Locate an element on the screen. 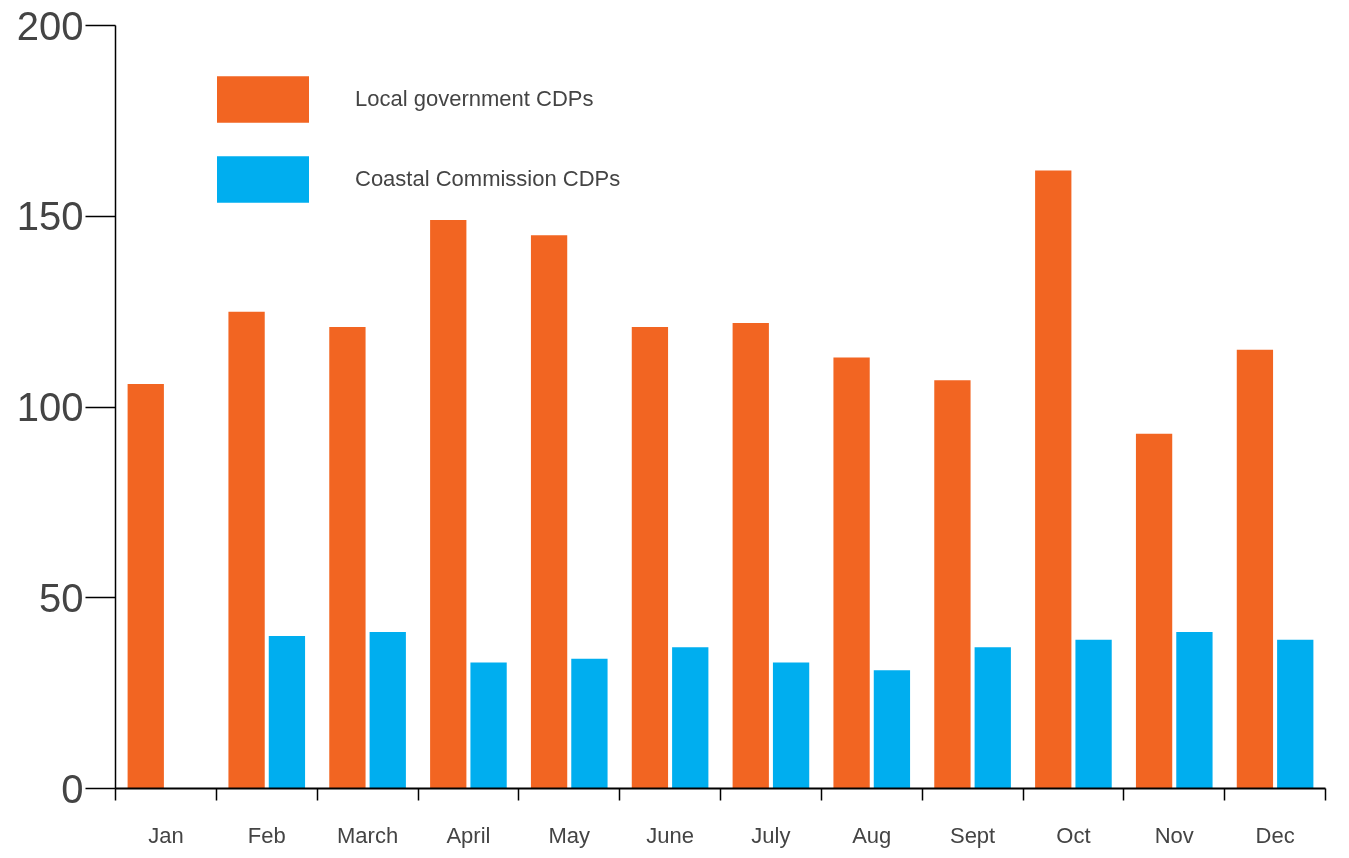 The width and height of the screenshot is (1349, 858). x-tick-label: June is located at coordinates (670, 835).